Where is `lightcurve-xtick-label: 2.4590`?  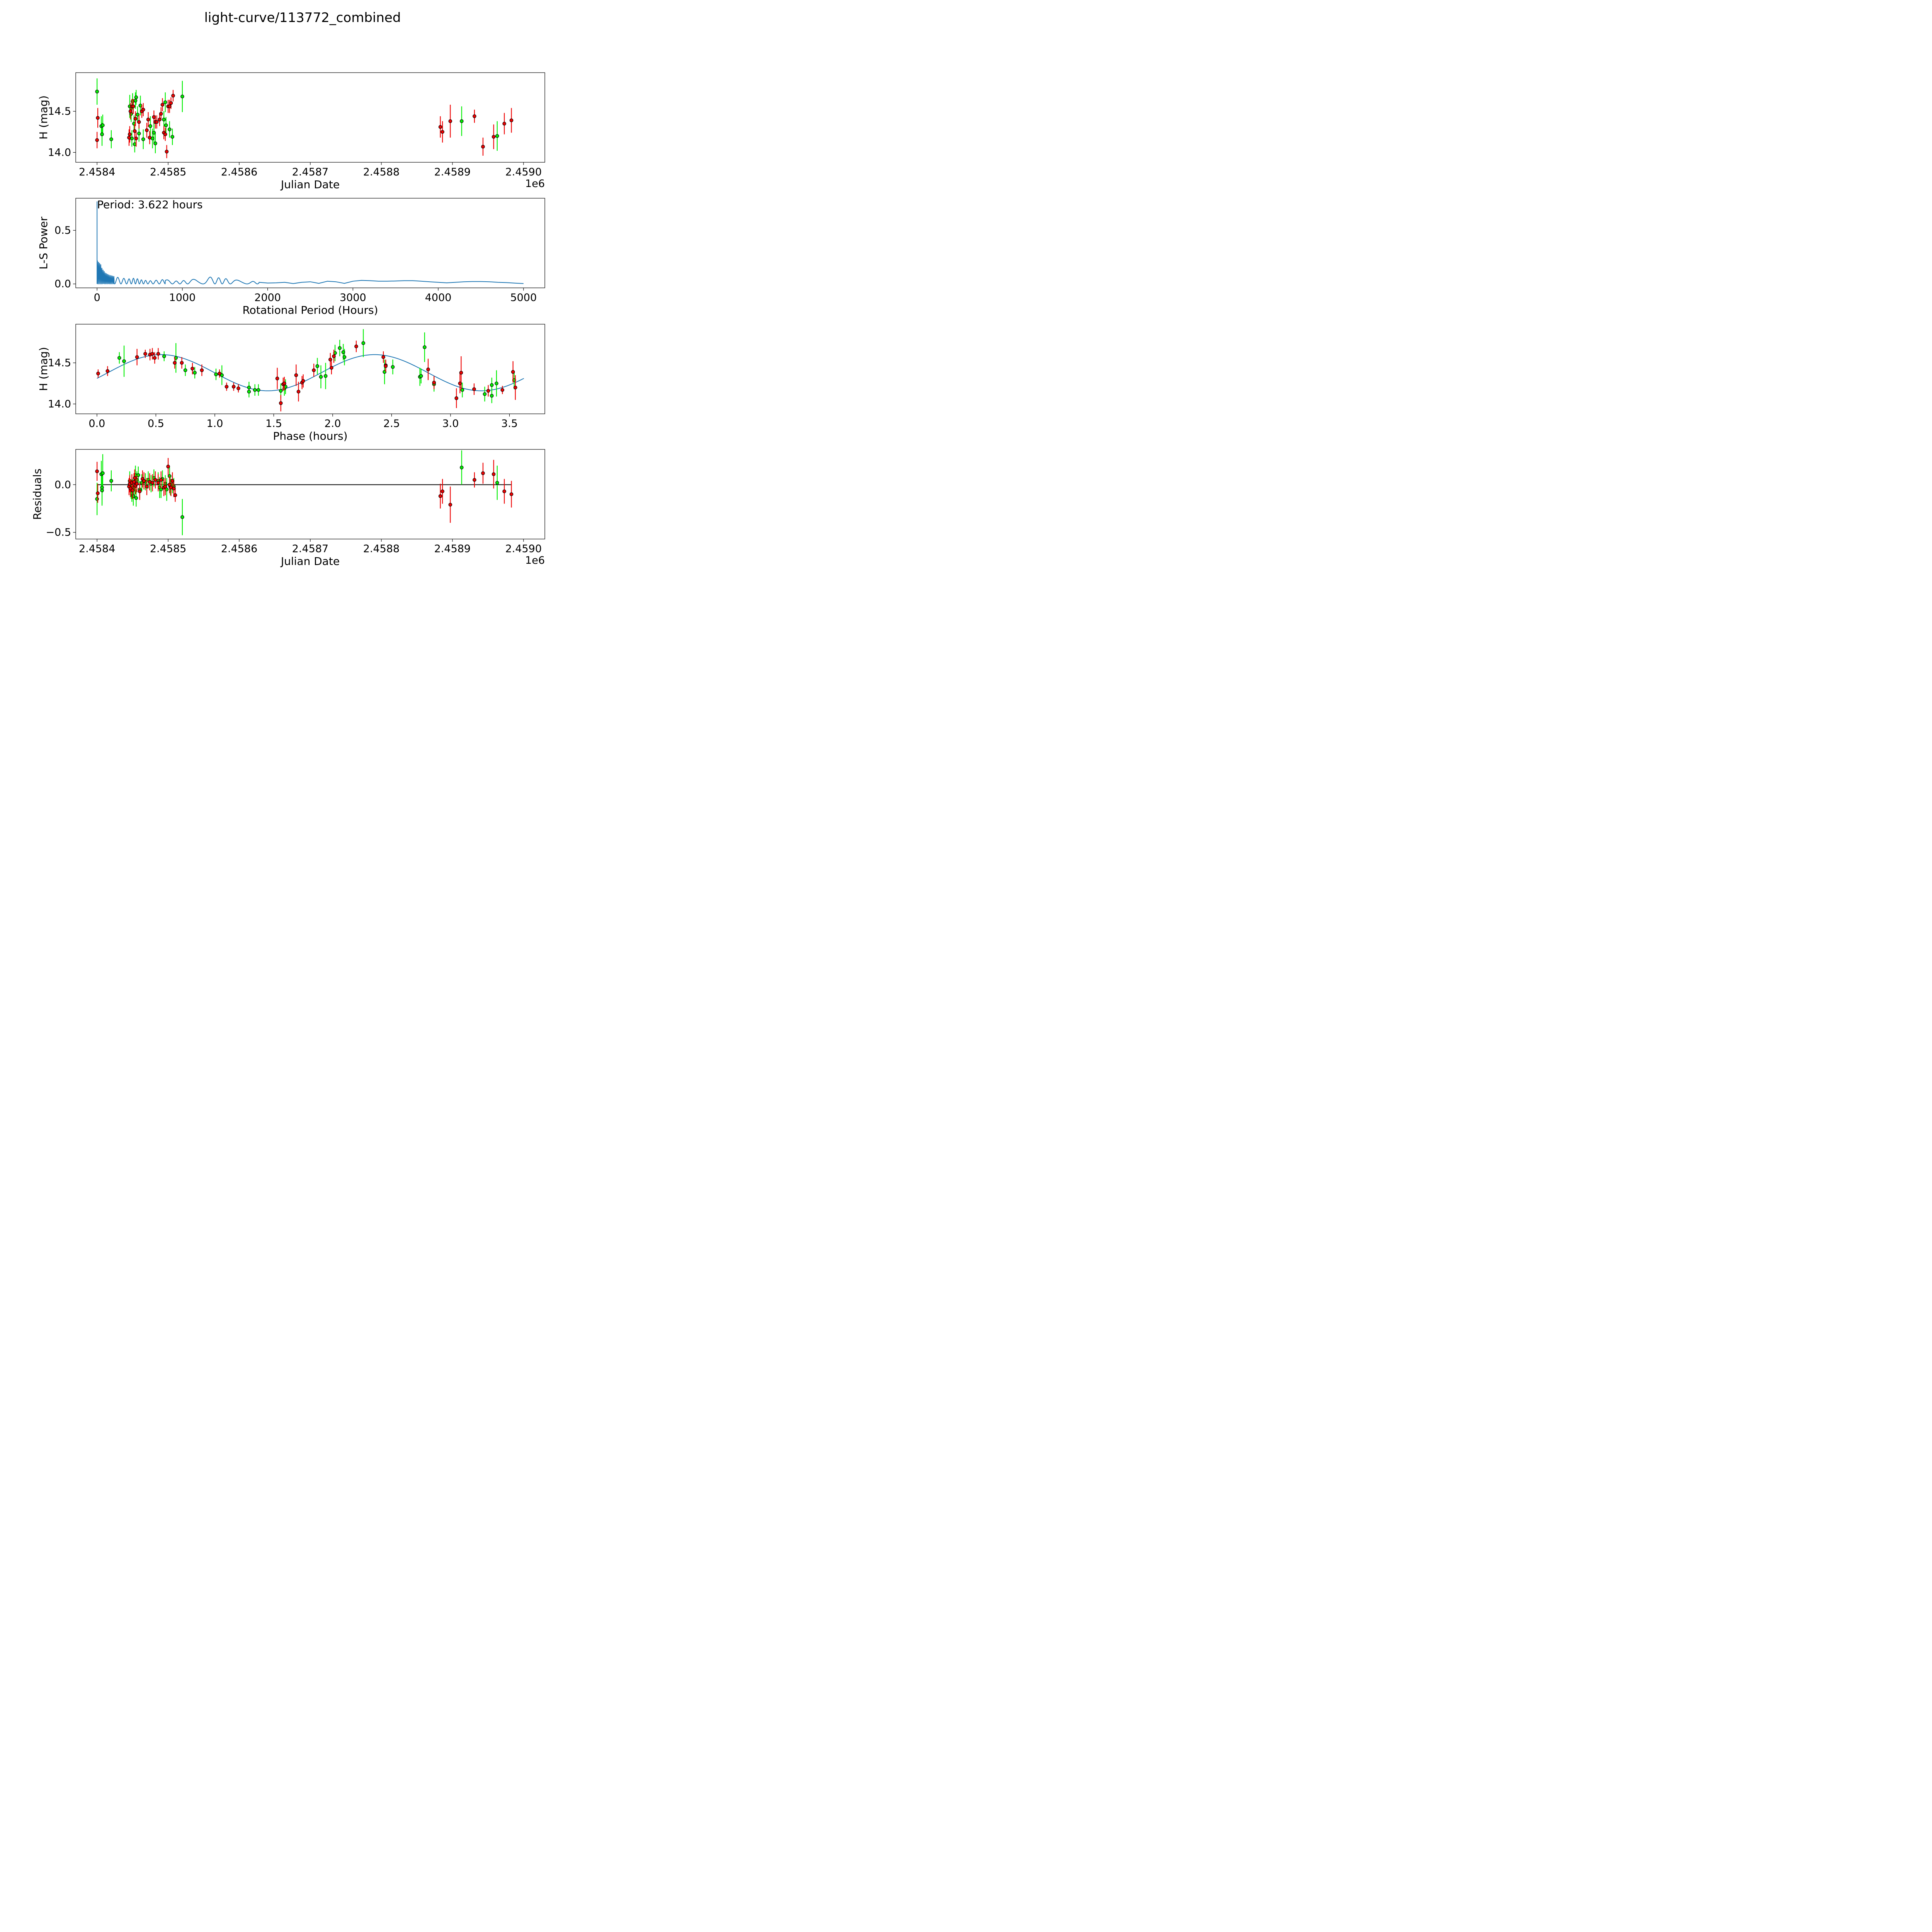 lightcurve-xtick-label: 2.4590 is located at coordinates (524, 172).